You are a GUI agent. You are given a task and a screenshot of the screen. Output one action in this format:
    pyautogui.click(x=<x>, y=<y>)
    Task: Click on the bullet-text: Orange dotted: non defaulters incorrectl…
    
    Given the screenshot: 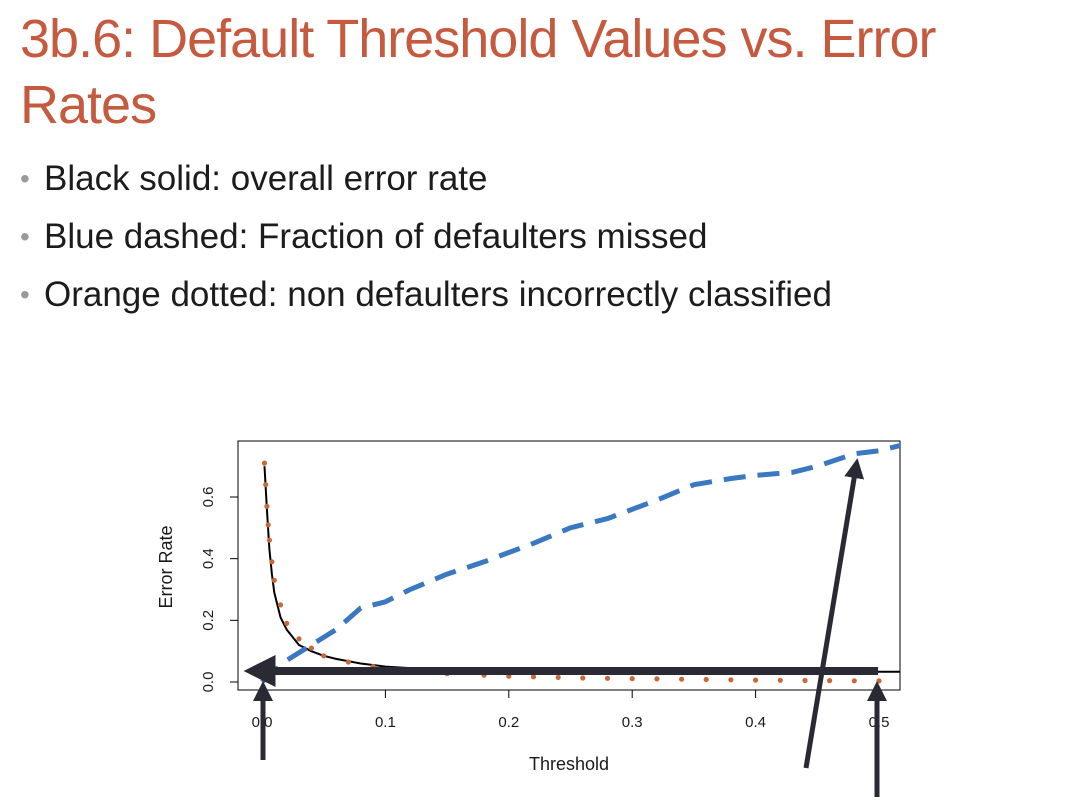 What is the action you would take?
    pyautogui.click(x=438, y=294)
    